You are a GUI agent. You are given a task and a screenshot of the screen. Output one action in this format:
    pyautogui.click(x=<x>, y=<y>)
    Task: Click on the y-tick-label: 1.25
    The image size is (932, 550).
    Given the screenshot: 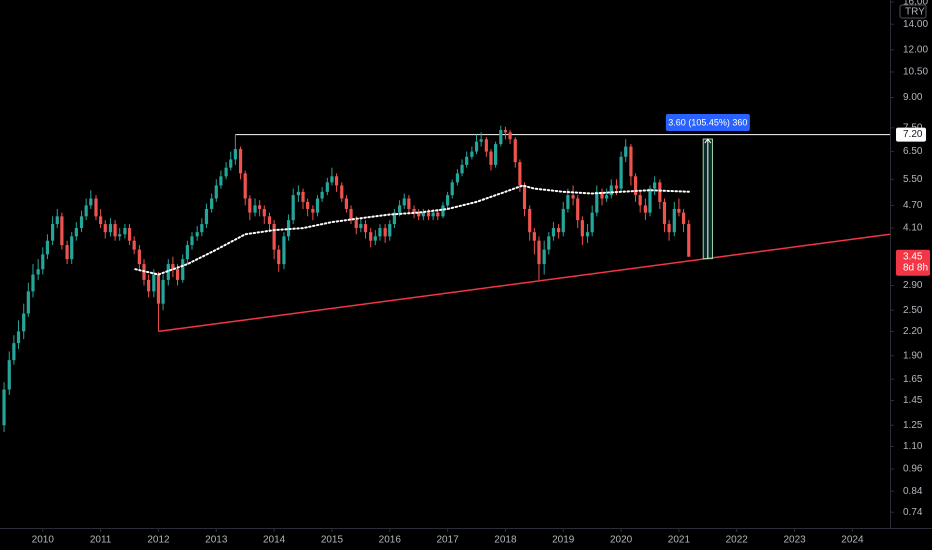 What is the action you would take?
    pyautogui.click(x=913, y=425)
    